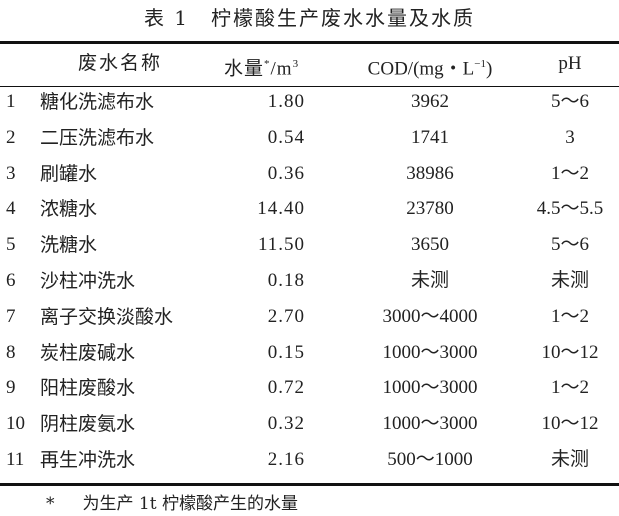 The image size is (619, 516). I want to click on header-cod: COD/(mg・L−1), so click(430, 69).